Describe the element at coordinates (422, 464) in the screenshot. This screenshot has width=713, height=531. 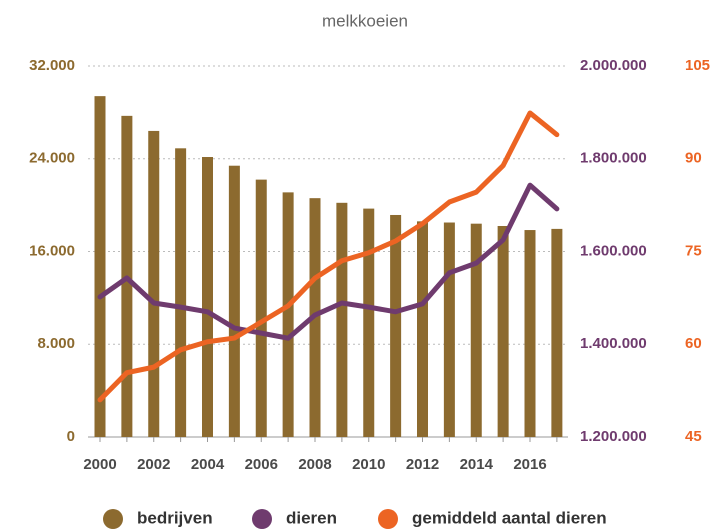
I see `x-tick-label: 2012` at that location.